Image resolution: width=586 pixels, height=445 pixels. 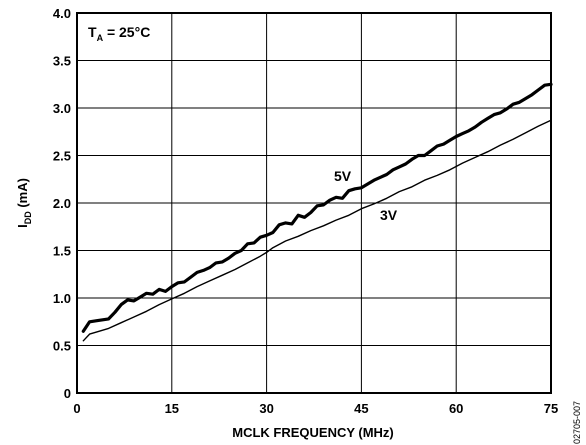 What do you see at coordinates (315, 408) in the screenshot?
I see `x-tick-labels: 0 15 30 45 60 75` at bounding box center [315, 408].